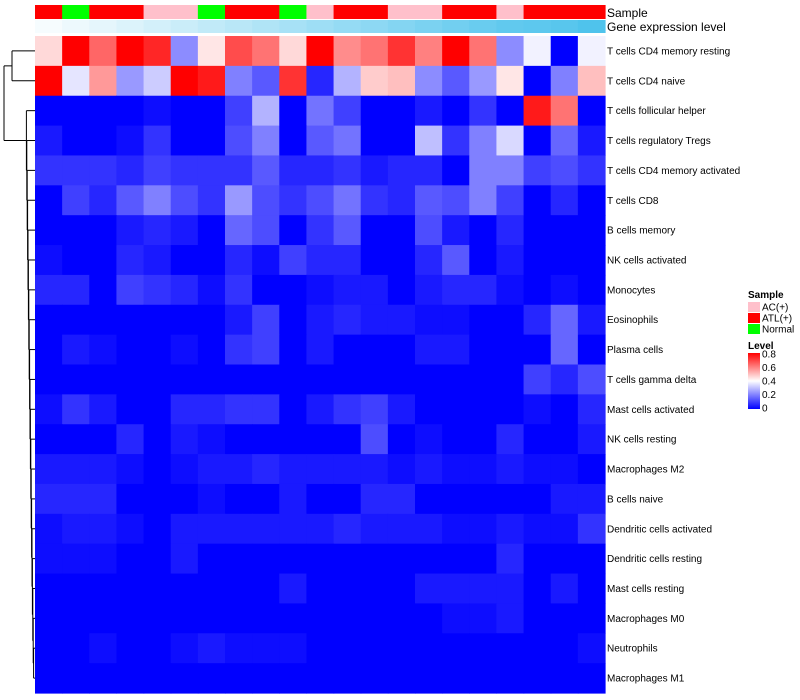 Image resolution: width=800 pixels, height=700 pixels. What do you see at coordinates (635, 499) in the screenshot?
I see `row-label: B cells naive` at bounding box center [635, 499].